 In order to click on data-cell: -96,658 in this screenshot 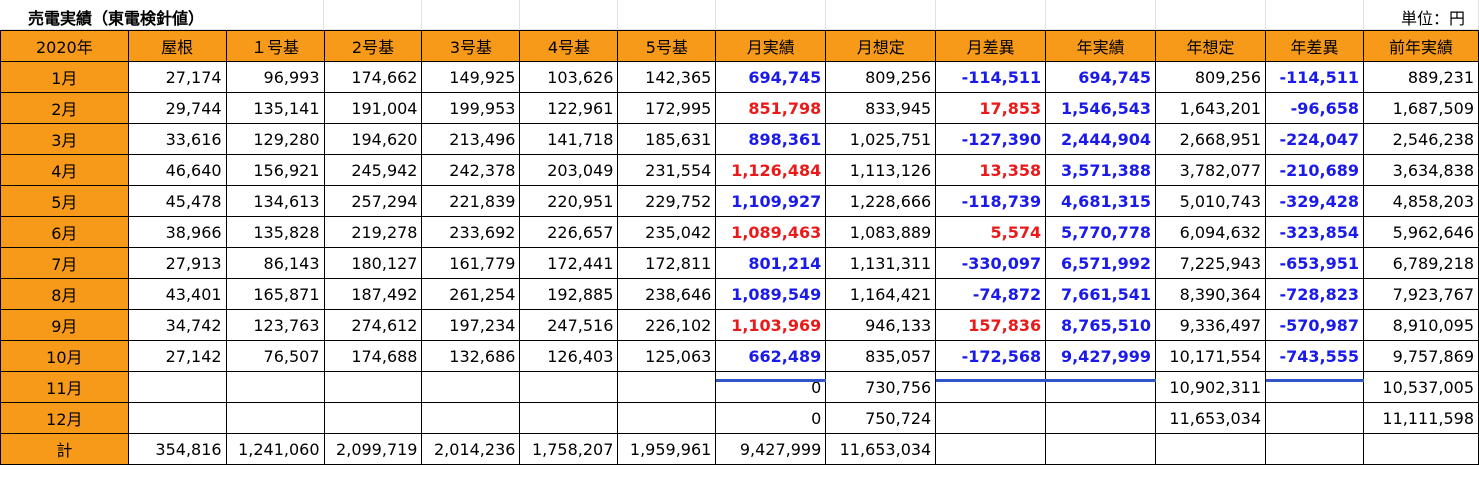, I will do `click(1314, 108)`.